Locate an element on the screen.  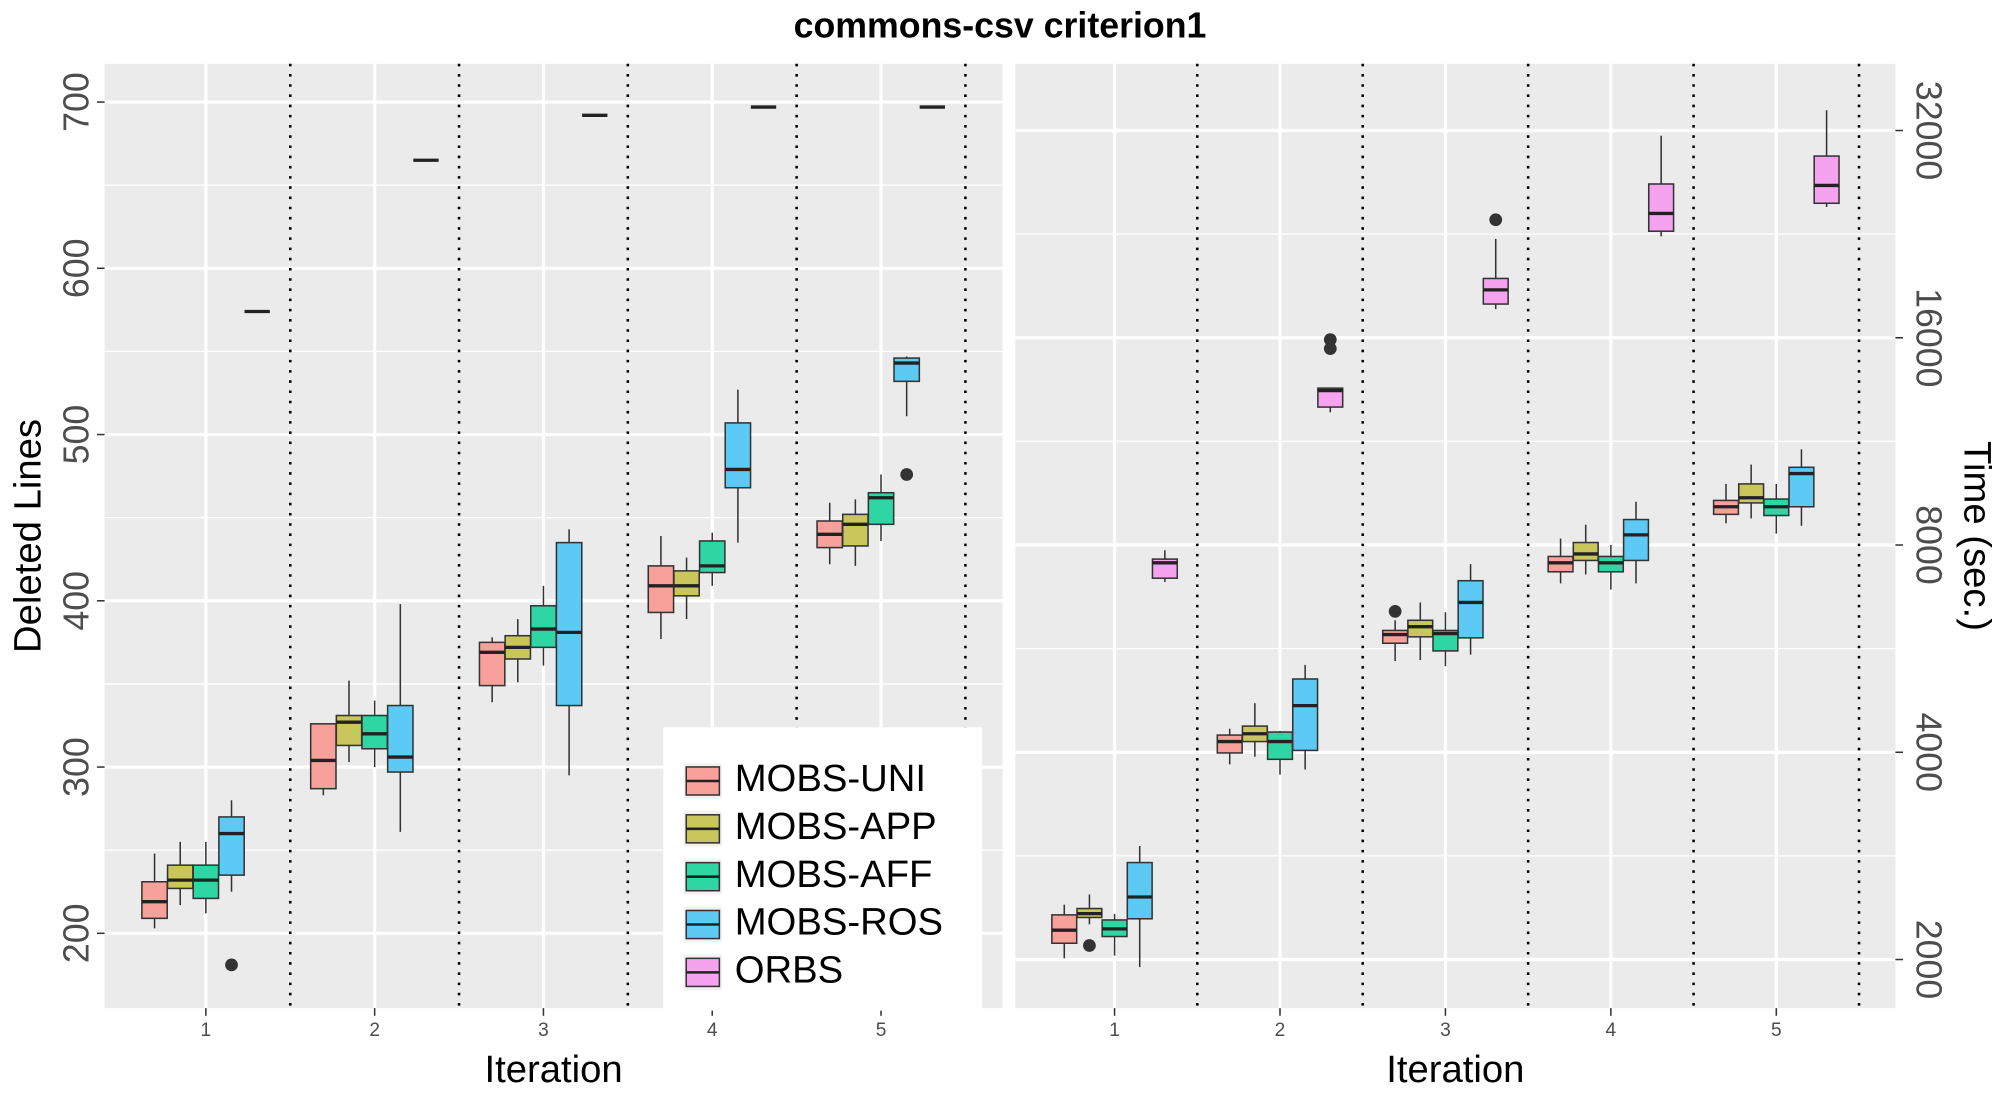
y-tick-label: 200 is located at coordinates (77, 933).